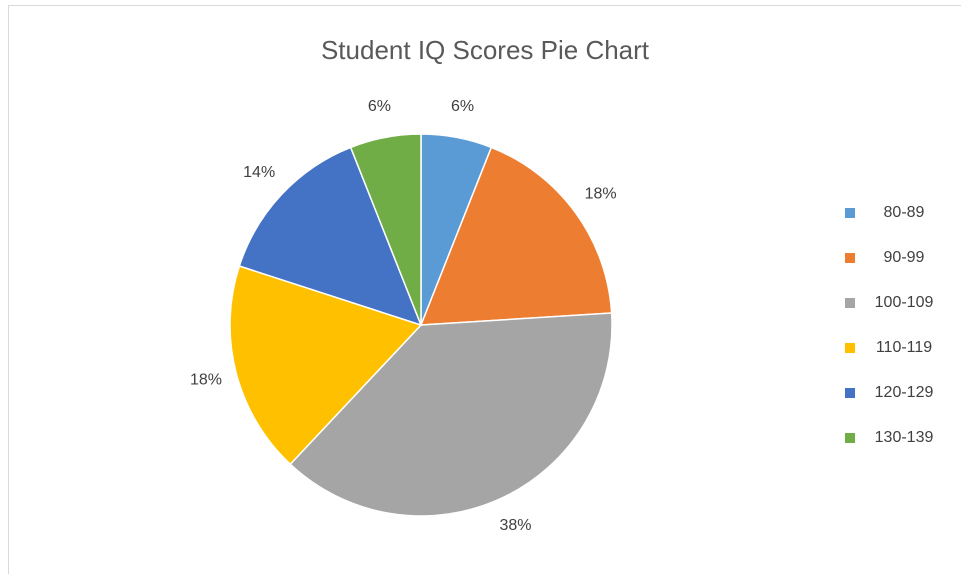 This screenshot has width=961, height=574. Describe the element at coordinates (904, 392) in the screenshot. I see `legend-label: 120-129` at that location.